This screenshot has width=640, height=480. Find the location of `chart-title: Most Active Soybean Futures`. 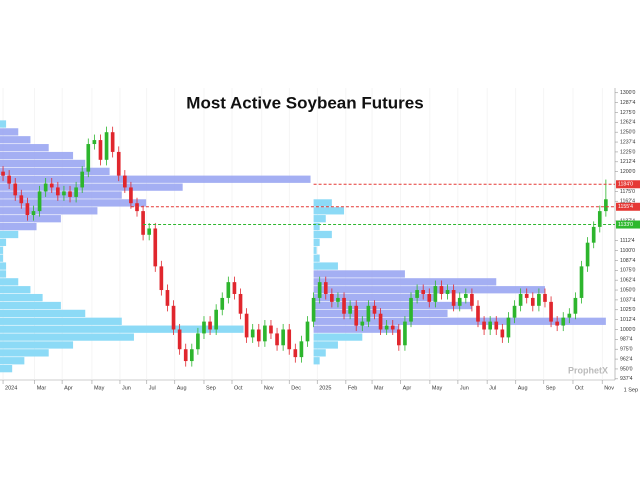

chart-title: Most Active Soybean Futures is located at coordinates (304, 102).